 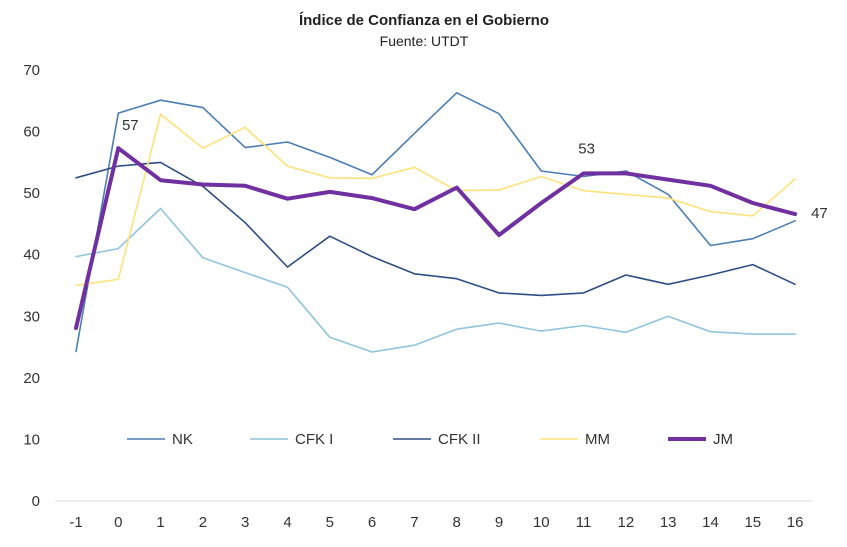 What do you see at coordinates (31, 378) in the screenshot?
I see `y-tick-label: 20` at bounding box center [31, 378].